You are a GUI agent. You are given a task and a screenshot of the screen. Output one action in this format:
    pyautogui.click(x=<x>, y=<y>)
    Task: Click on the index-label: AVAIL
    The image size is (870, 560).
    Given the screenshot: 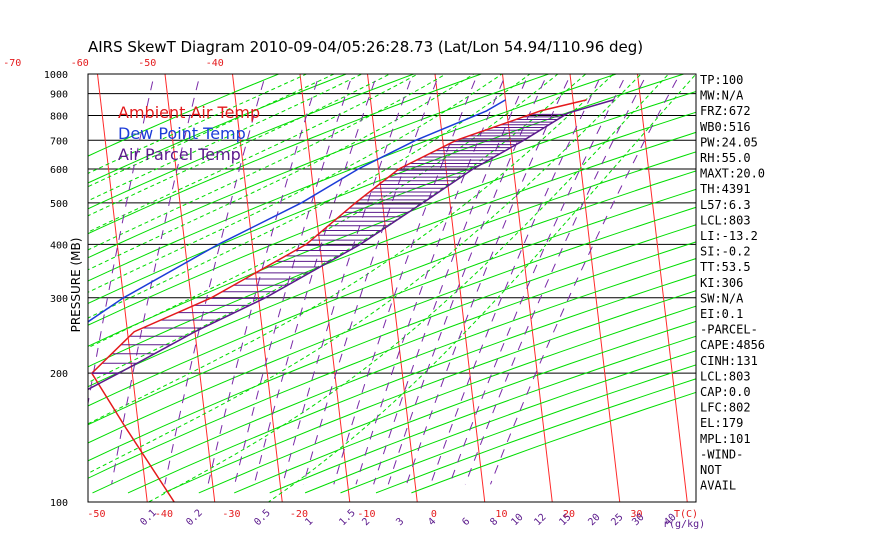 What is the action you would take?
    pyautogui.click(x=718, y=486)
    